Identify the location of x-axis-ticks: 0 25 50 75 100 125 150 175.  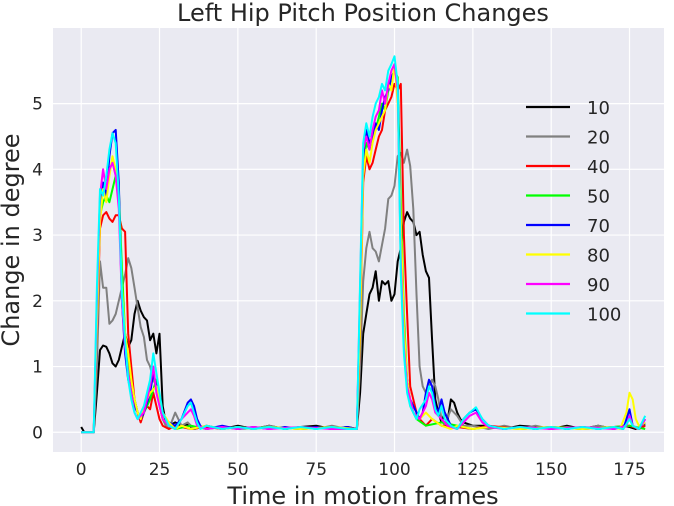
(361, 470).